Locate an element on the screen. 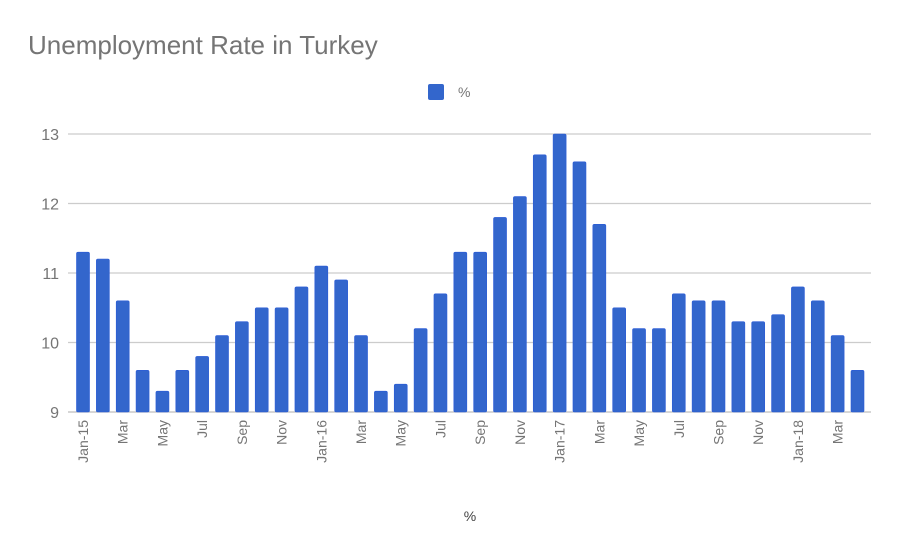  x-tick-label: Jan-18 is located at coordinates (798, 441).